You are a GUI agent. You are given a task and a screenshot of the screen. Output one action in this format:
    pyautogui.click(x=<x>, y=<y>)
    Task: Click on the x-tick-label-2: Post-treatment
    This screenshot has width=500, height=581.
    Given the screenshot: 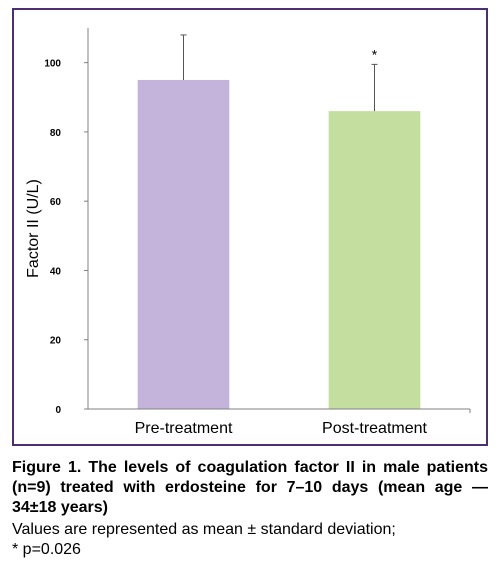 What is the action you would take?
    pyautogui.click(x=374, y=428)
    